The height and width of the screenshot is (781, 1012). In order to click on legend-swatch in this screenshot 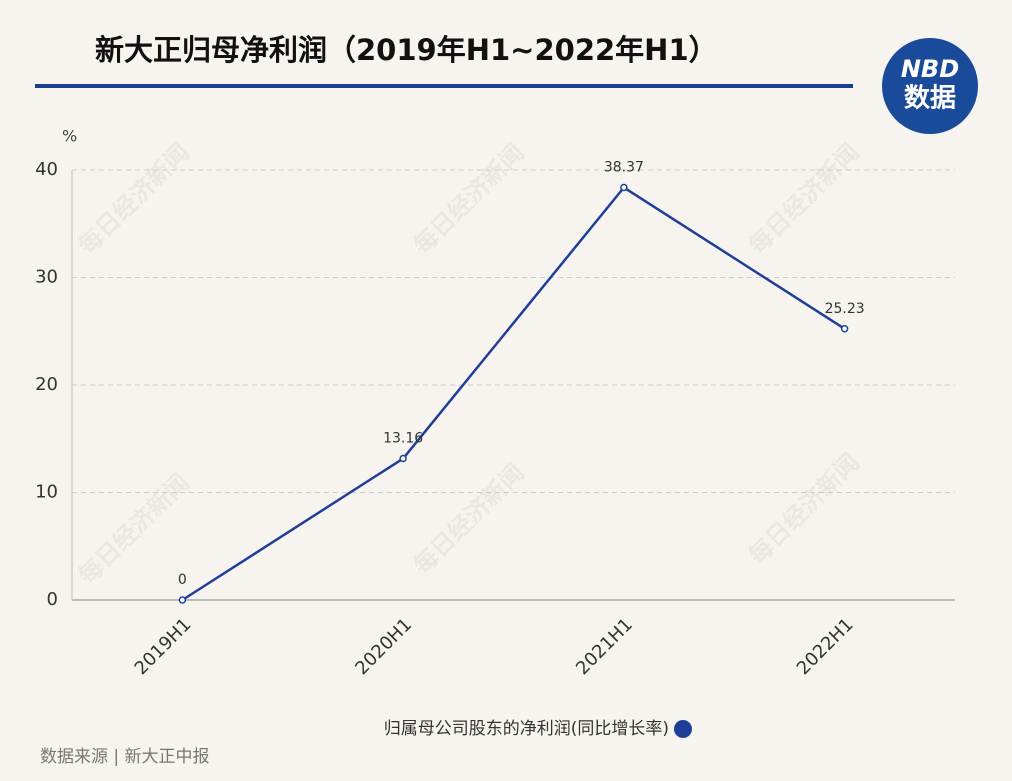, I will do `click(683, 729)`.